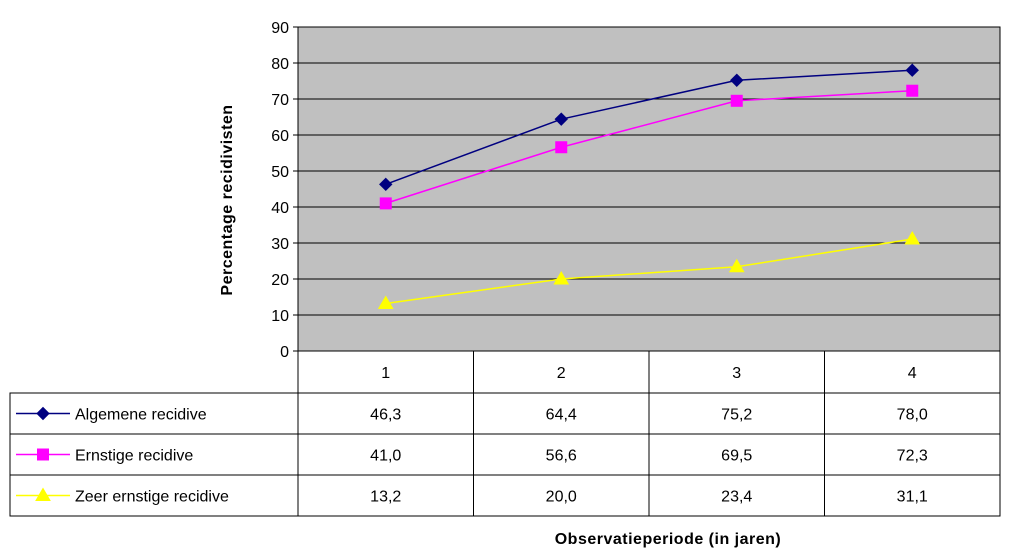 This screenshot has height=552, width=1010. I want to click on data-value-label: 46,3, so click(385, 415).